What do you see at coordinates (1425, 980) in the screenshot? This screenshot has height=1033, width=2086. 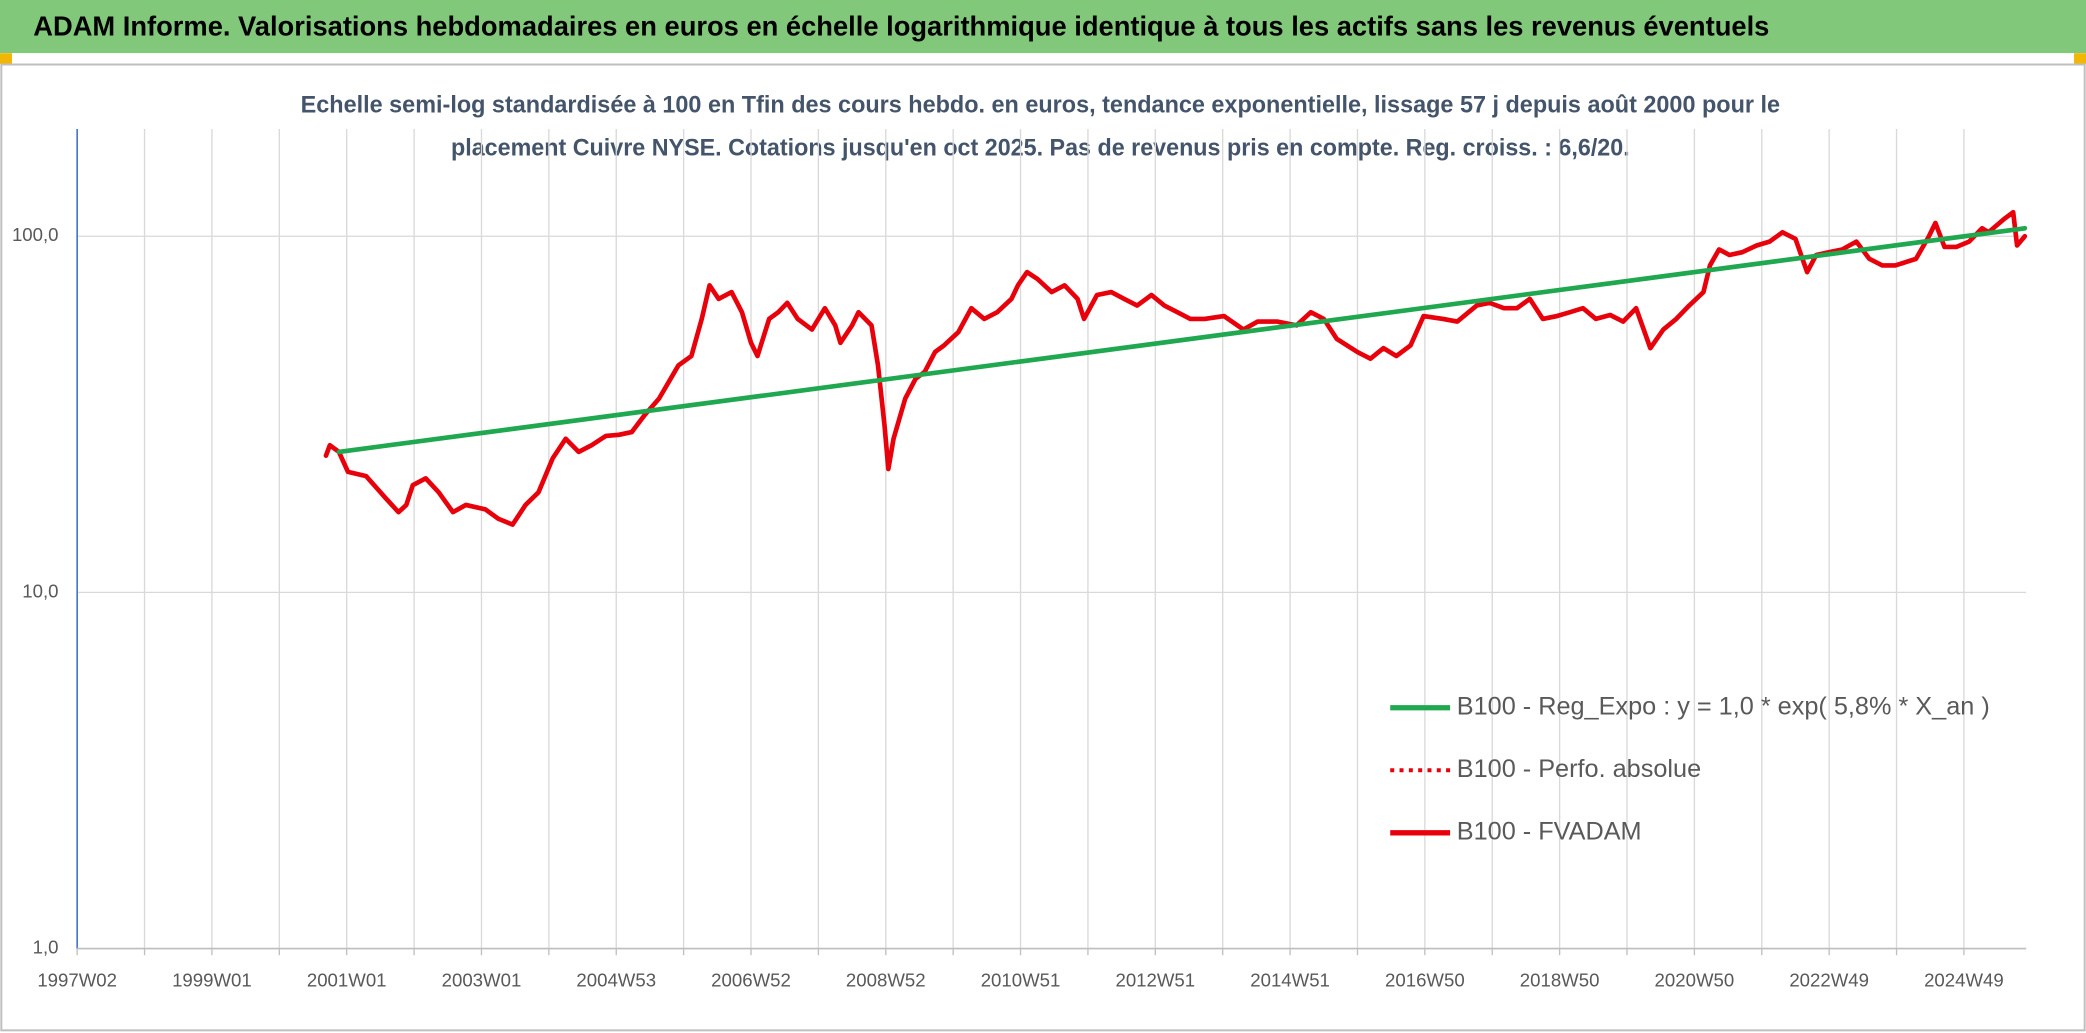 I see `x-tick-label: 2016W50` at bounding box center [1425, 980].